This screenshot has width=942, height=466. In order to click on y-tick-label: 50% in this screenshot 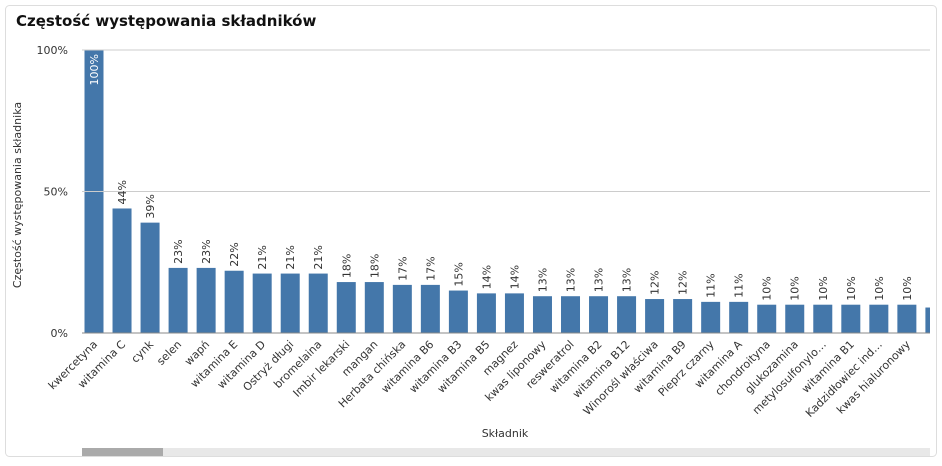, I will do `click(56, 192)`.